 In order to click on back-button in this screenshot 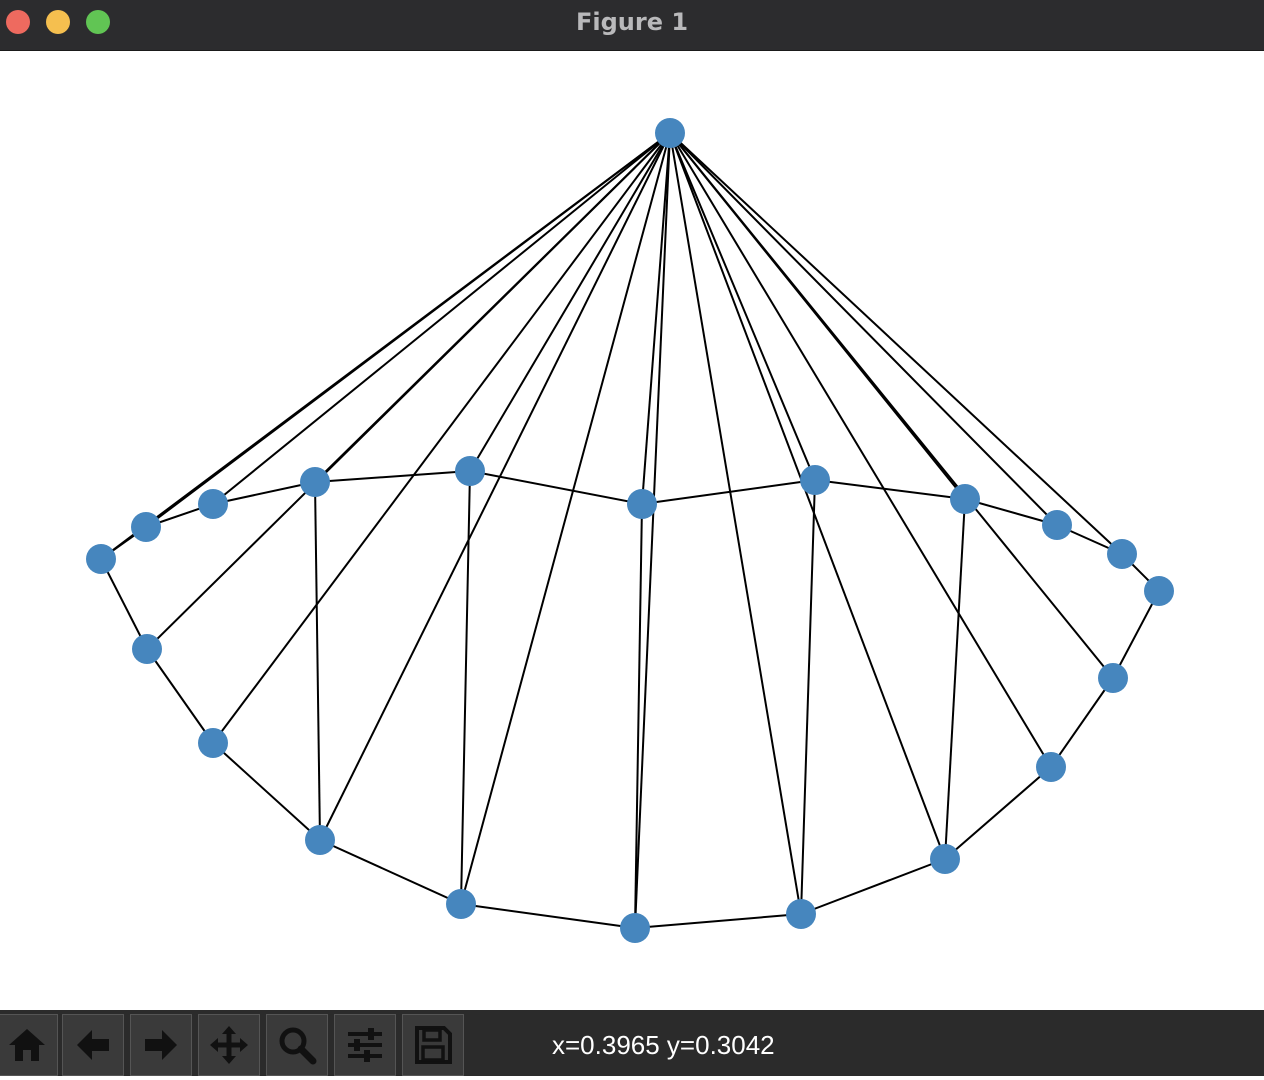, I will do `click(93, 1045)`.